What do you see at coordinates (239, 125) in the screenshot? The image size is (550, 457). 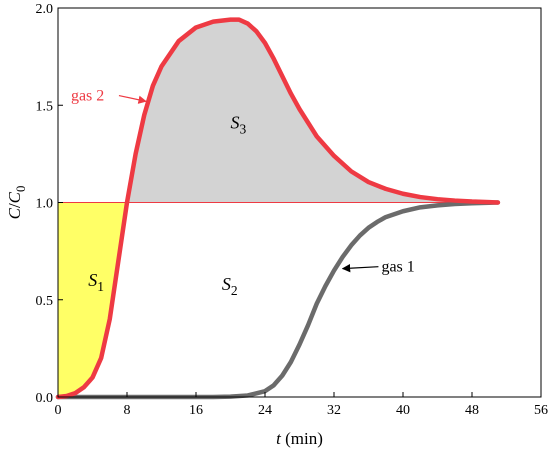 I see `region-label-s3: S3` at bounding box center [239, 125].